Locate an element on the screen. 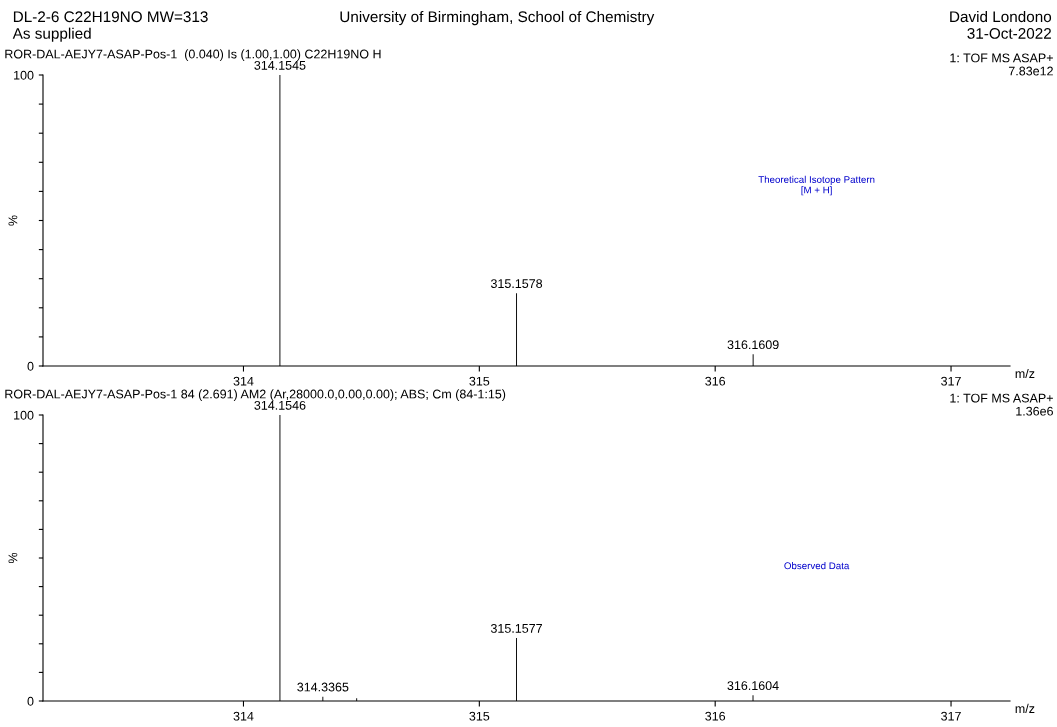  annotation: 314.3365 is located at coordinates (323, 687).